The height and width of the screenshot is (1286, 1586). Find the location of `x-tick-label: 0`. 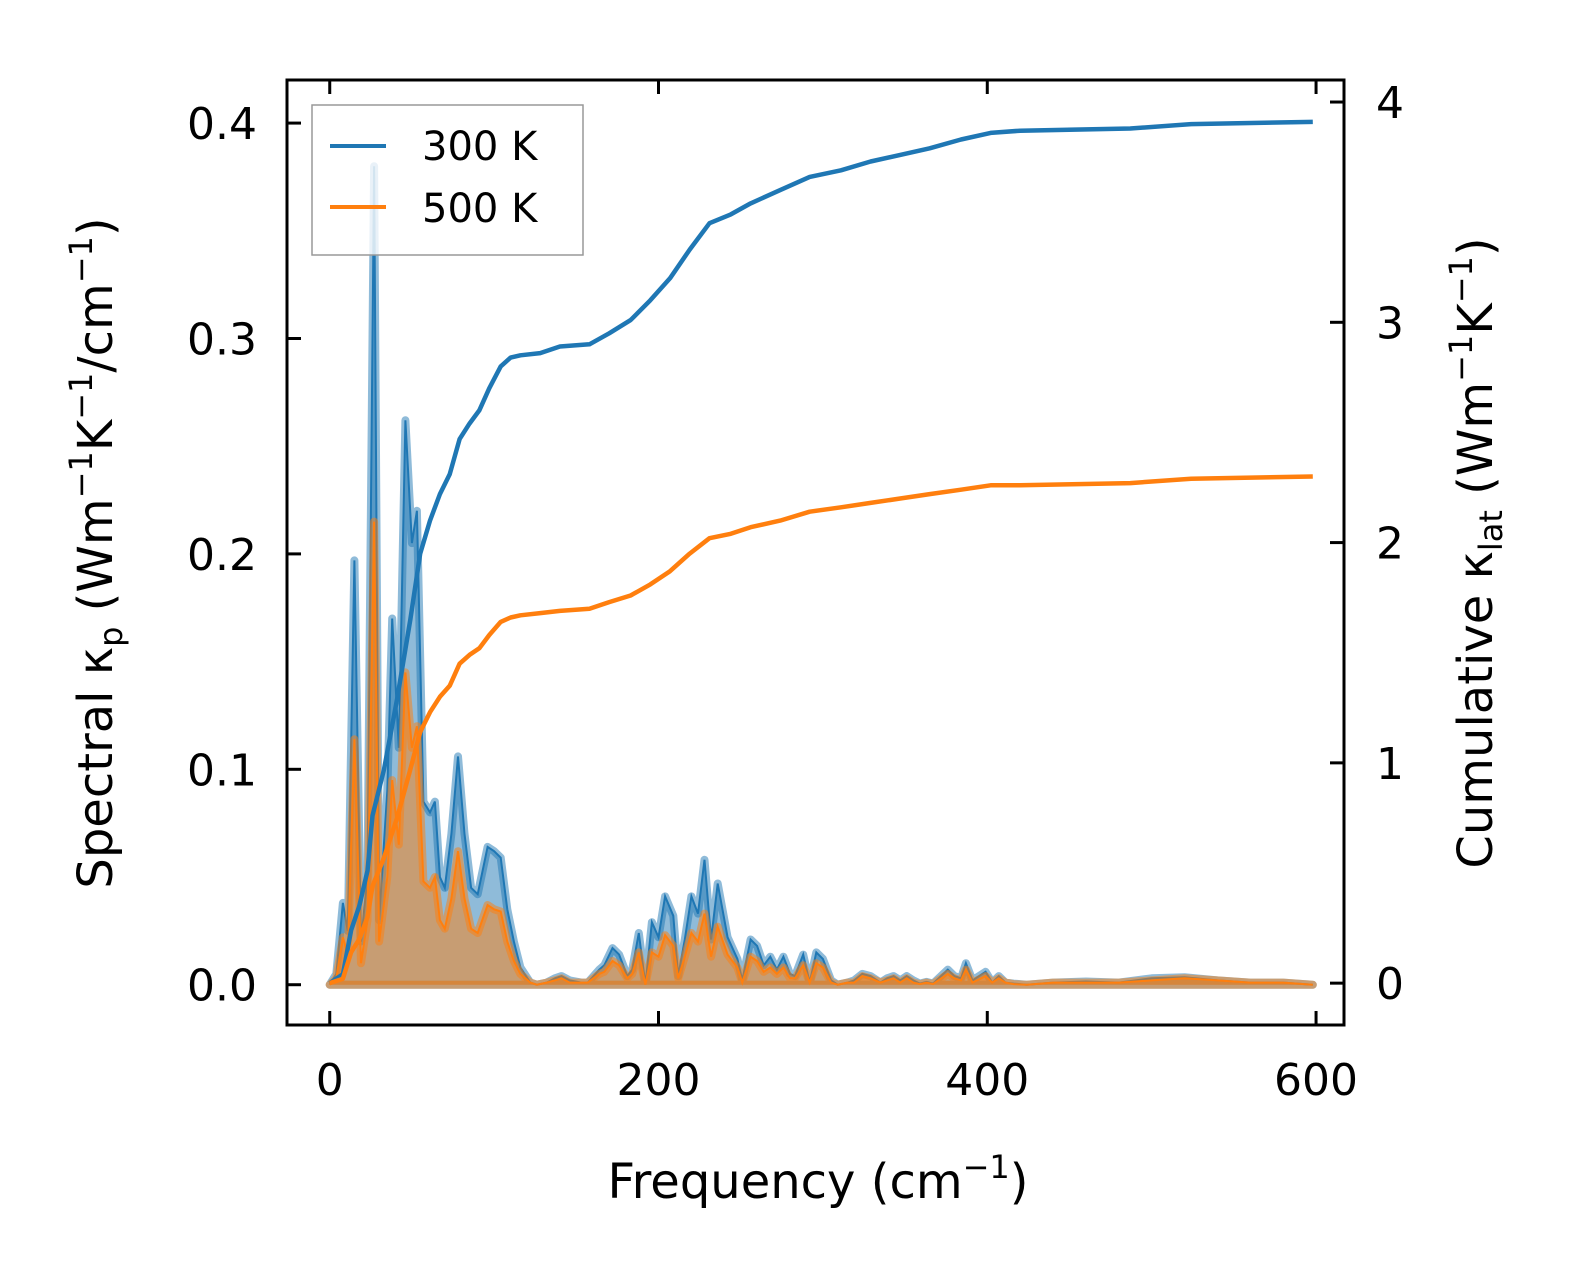

x-tick-label: 0 is located at coordinates (330, 1080).